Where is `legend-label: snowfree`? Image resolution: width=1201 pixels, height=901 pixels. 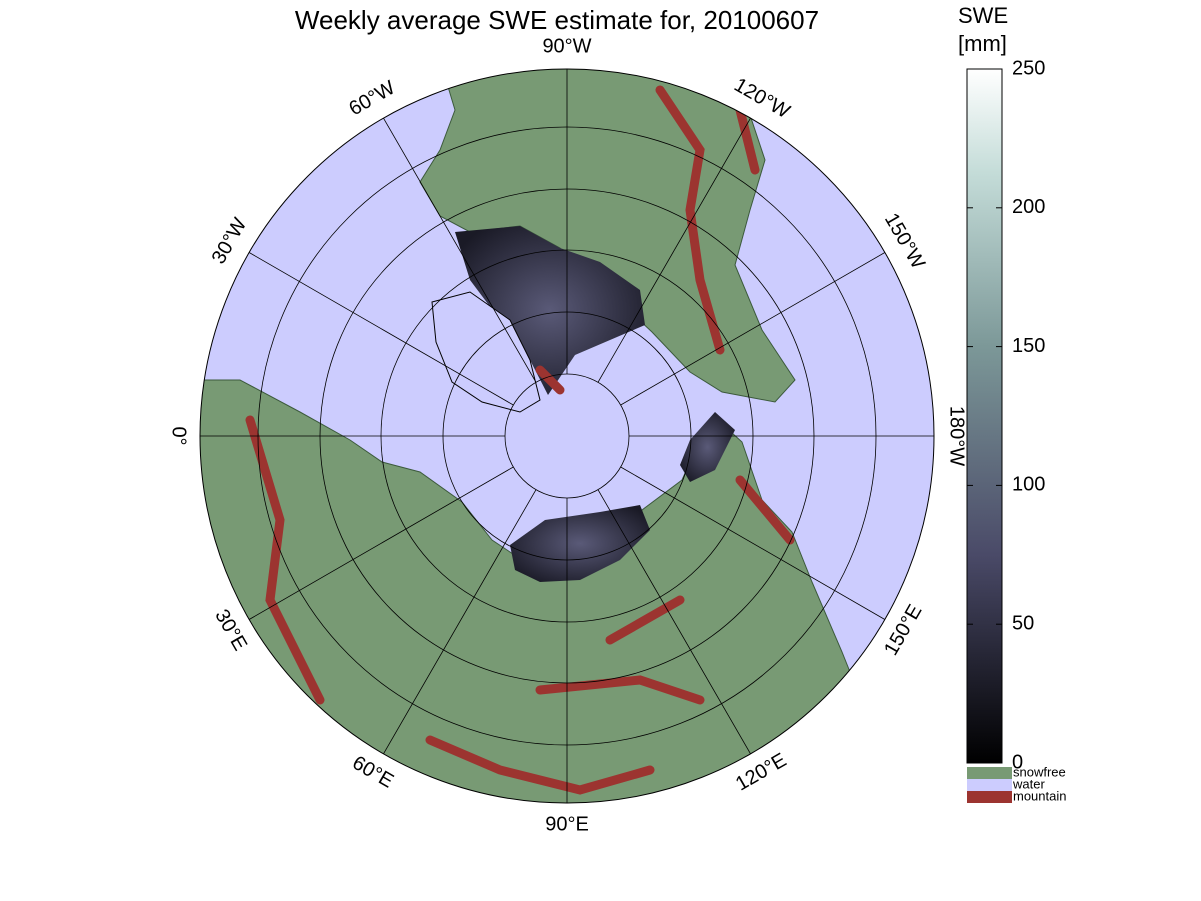 legend-label: snowfree is located at coordinates (1039, 771).